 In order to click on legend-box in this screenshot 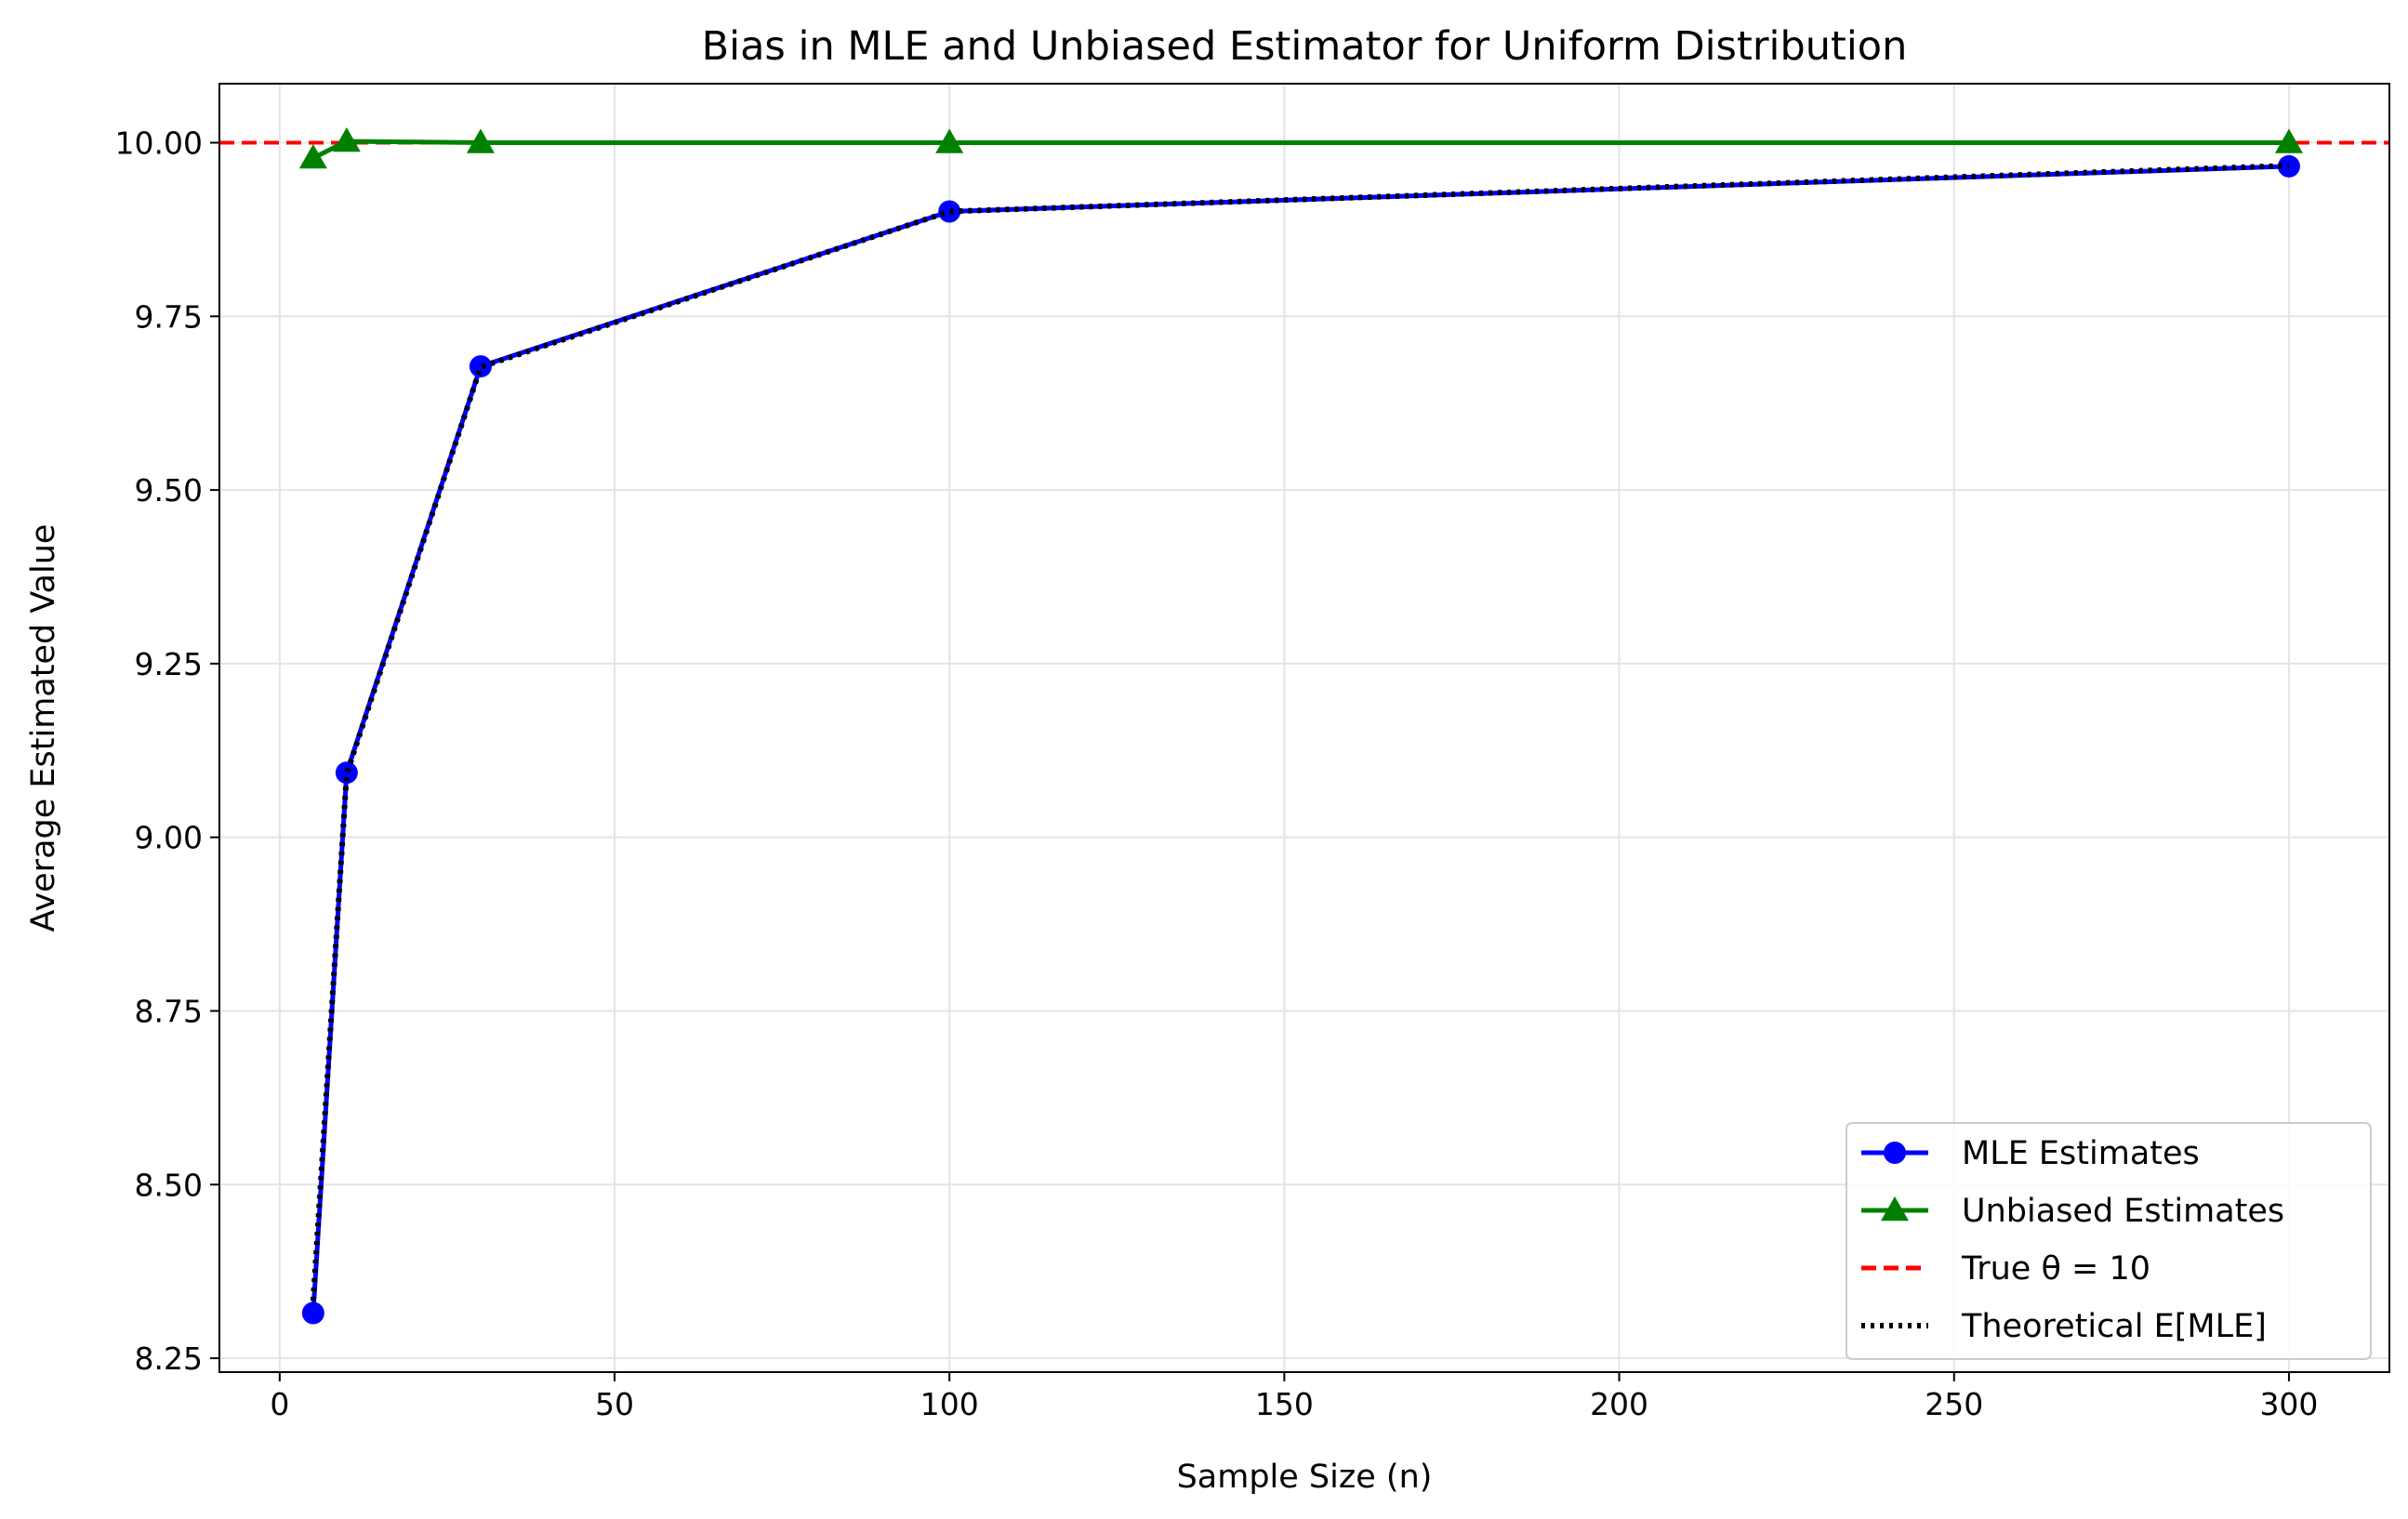, I will do `click(2109, 1241)`.